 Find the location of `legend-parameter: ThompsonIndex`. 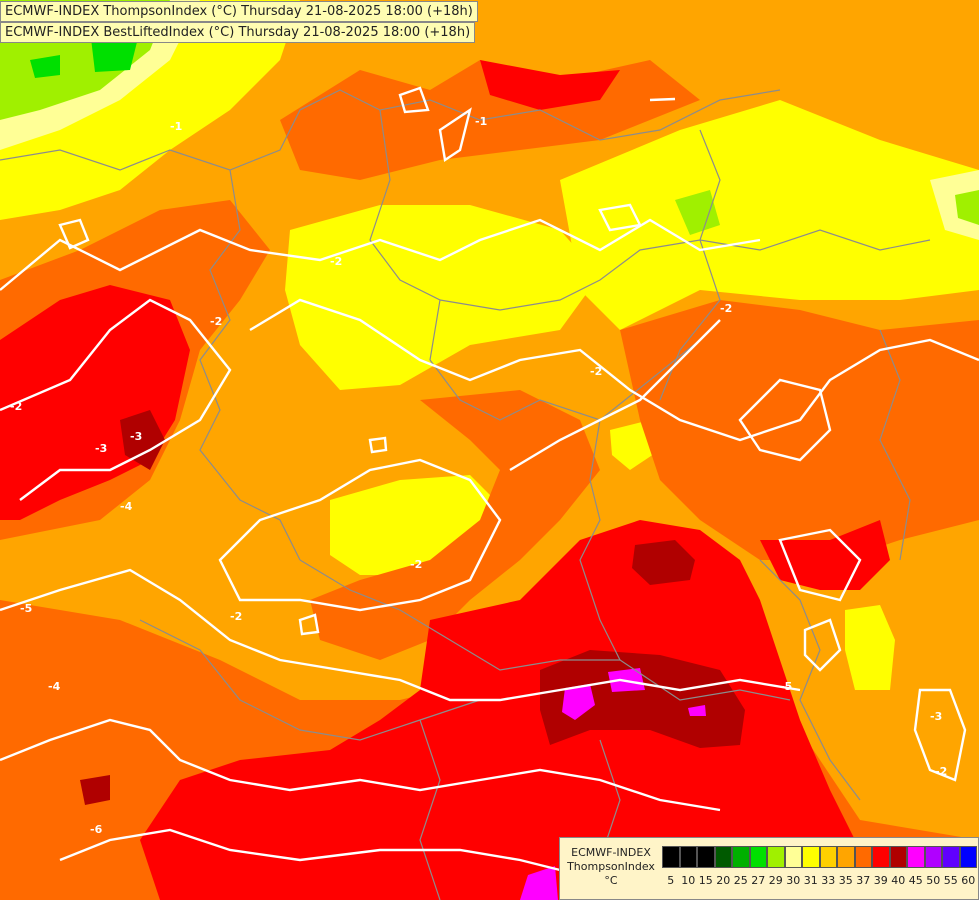

legend-parameter: ThompsonIndex is located at coordinates (611, 866).